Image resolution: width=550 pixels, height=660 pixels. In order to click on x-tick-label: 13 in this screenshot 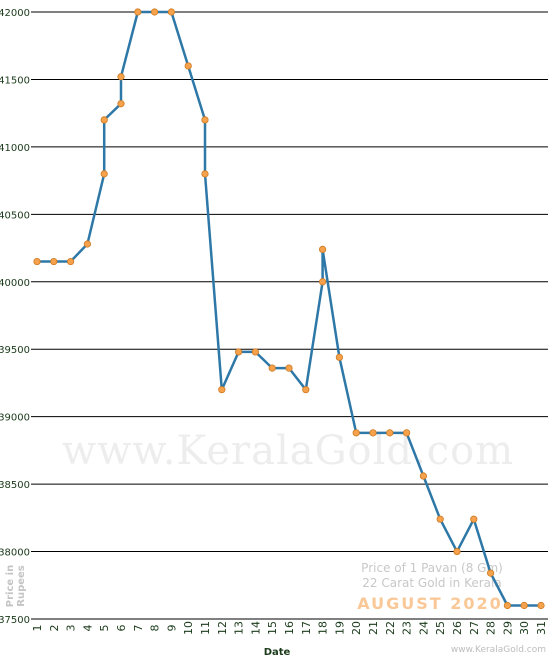, I will do `click(239, 628)`.